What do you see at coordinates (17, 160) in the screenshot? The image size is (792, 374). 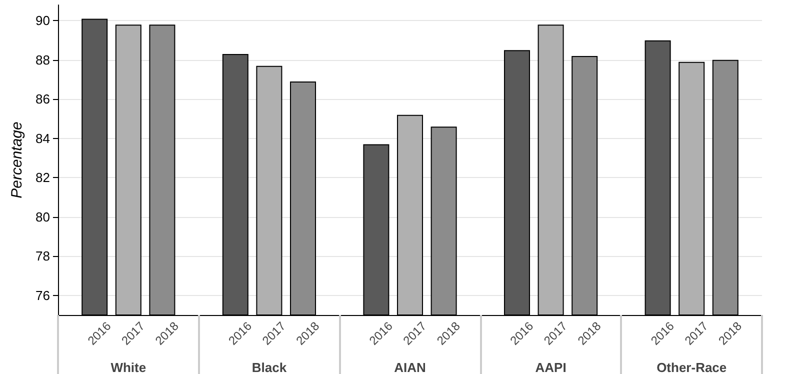 I see `y-axis-title: Percentage` at bounding box center [17, 160].